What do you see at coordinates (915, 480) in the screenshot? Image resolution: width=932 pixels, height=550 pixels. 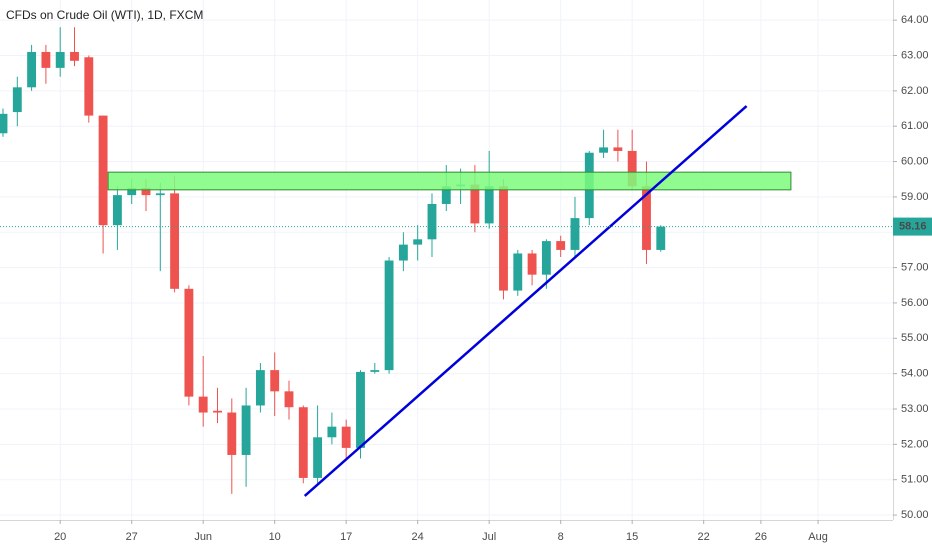 I see `y-tick-label: 51.00` at bounding box center [915, 480].